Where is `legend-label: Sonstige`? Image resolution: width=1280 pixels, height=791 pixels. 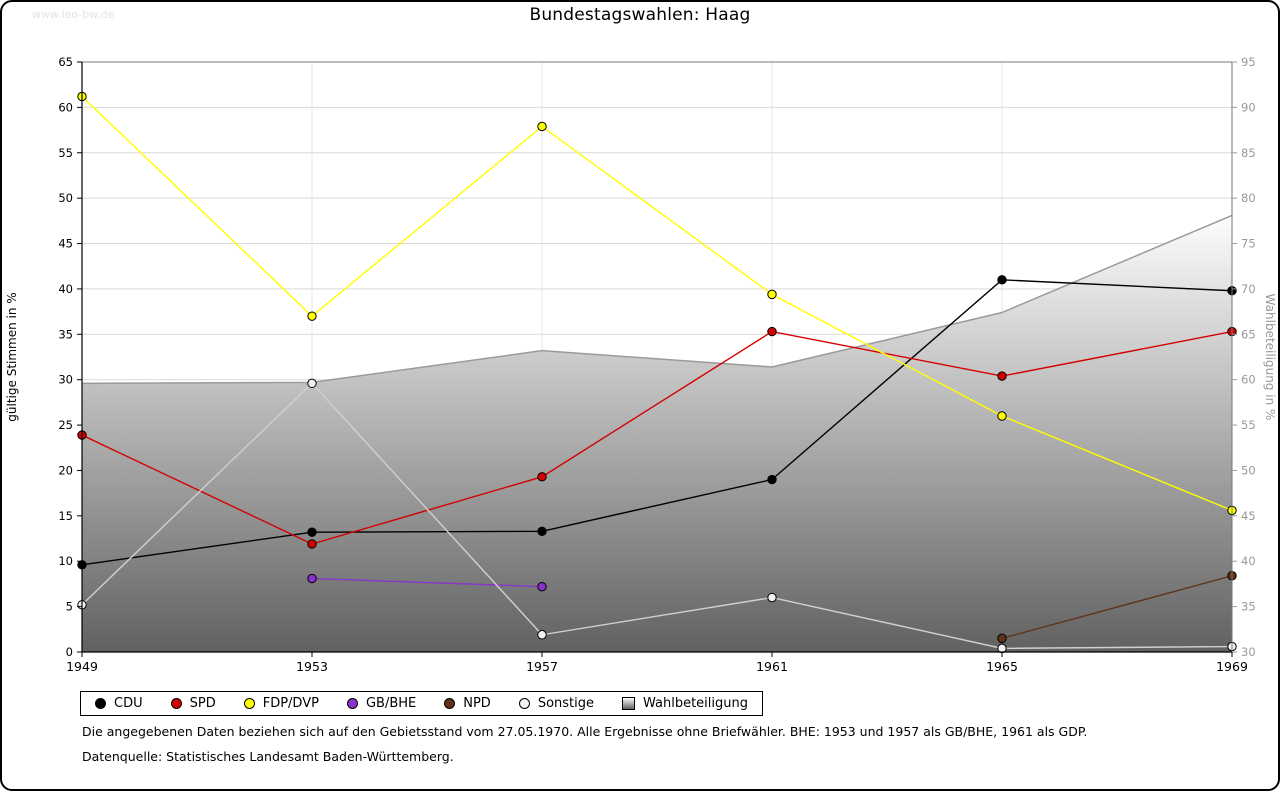 legend-label: Sonstige is located at coordinates (565, 703).